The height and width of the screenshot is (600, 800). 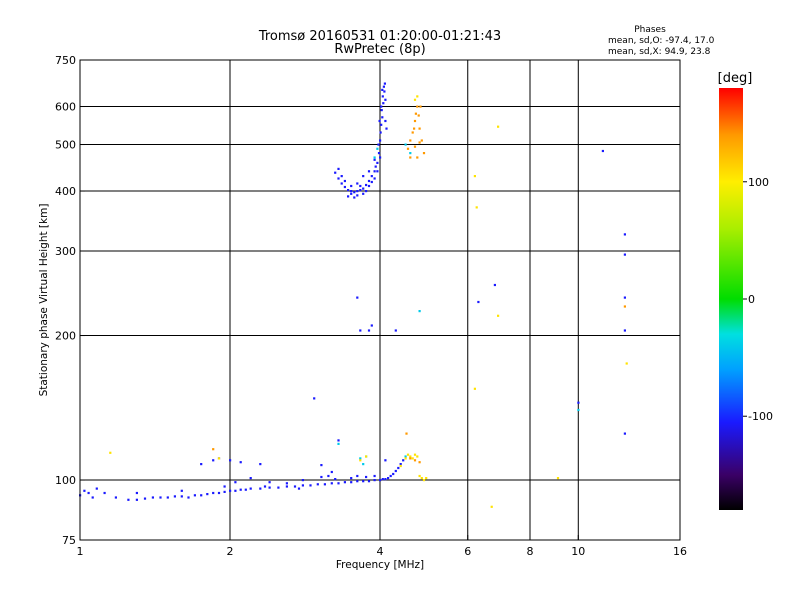 What do you see at coordinates (731, 299) in the screenshot?
I see `colorbar` at bounding box center [731, 299].